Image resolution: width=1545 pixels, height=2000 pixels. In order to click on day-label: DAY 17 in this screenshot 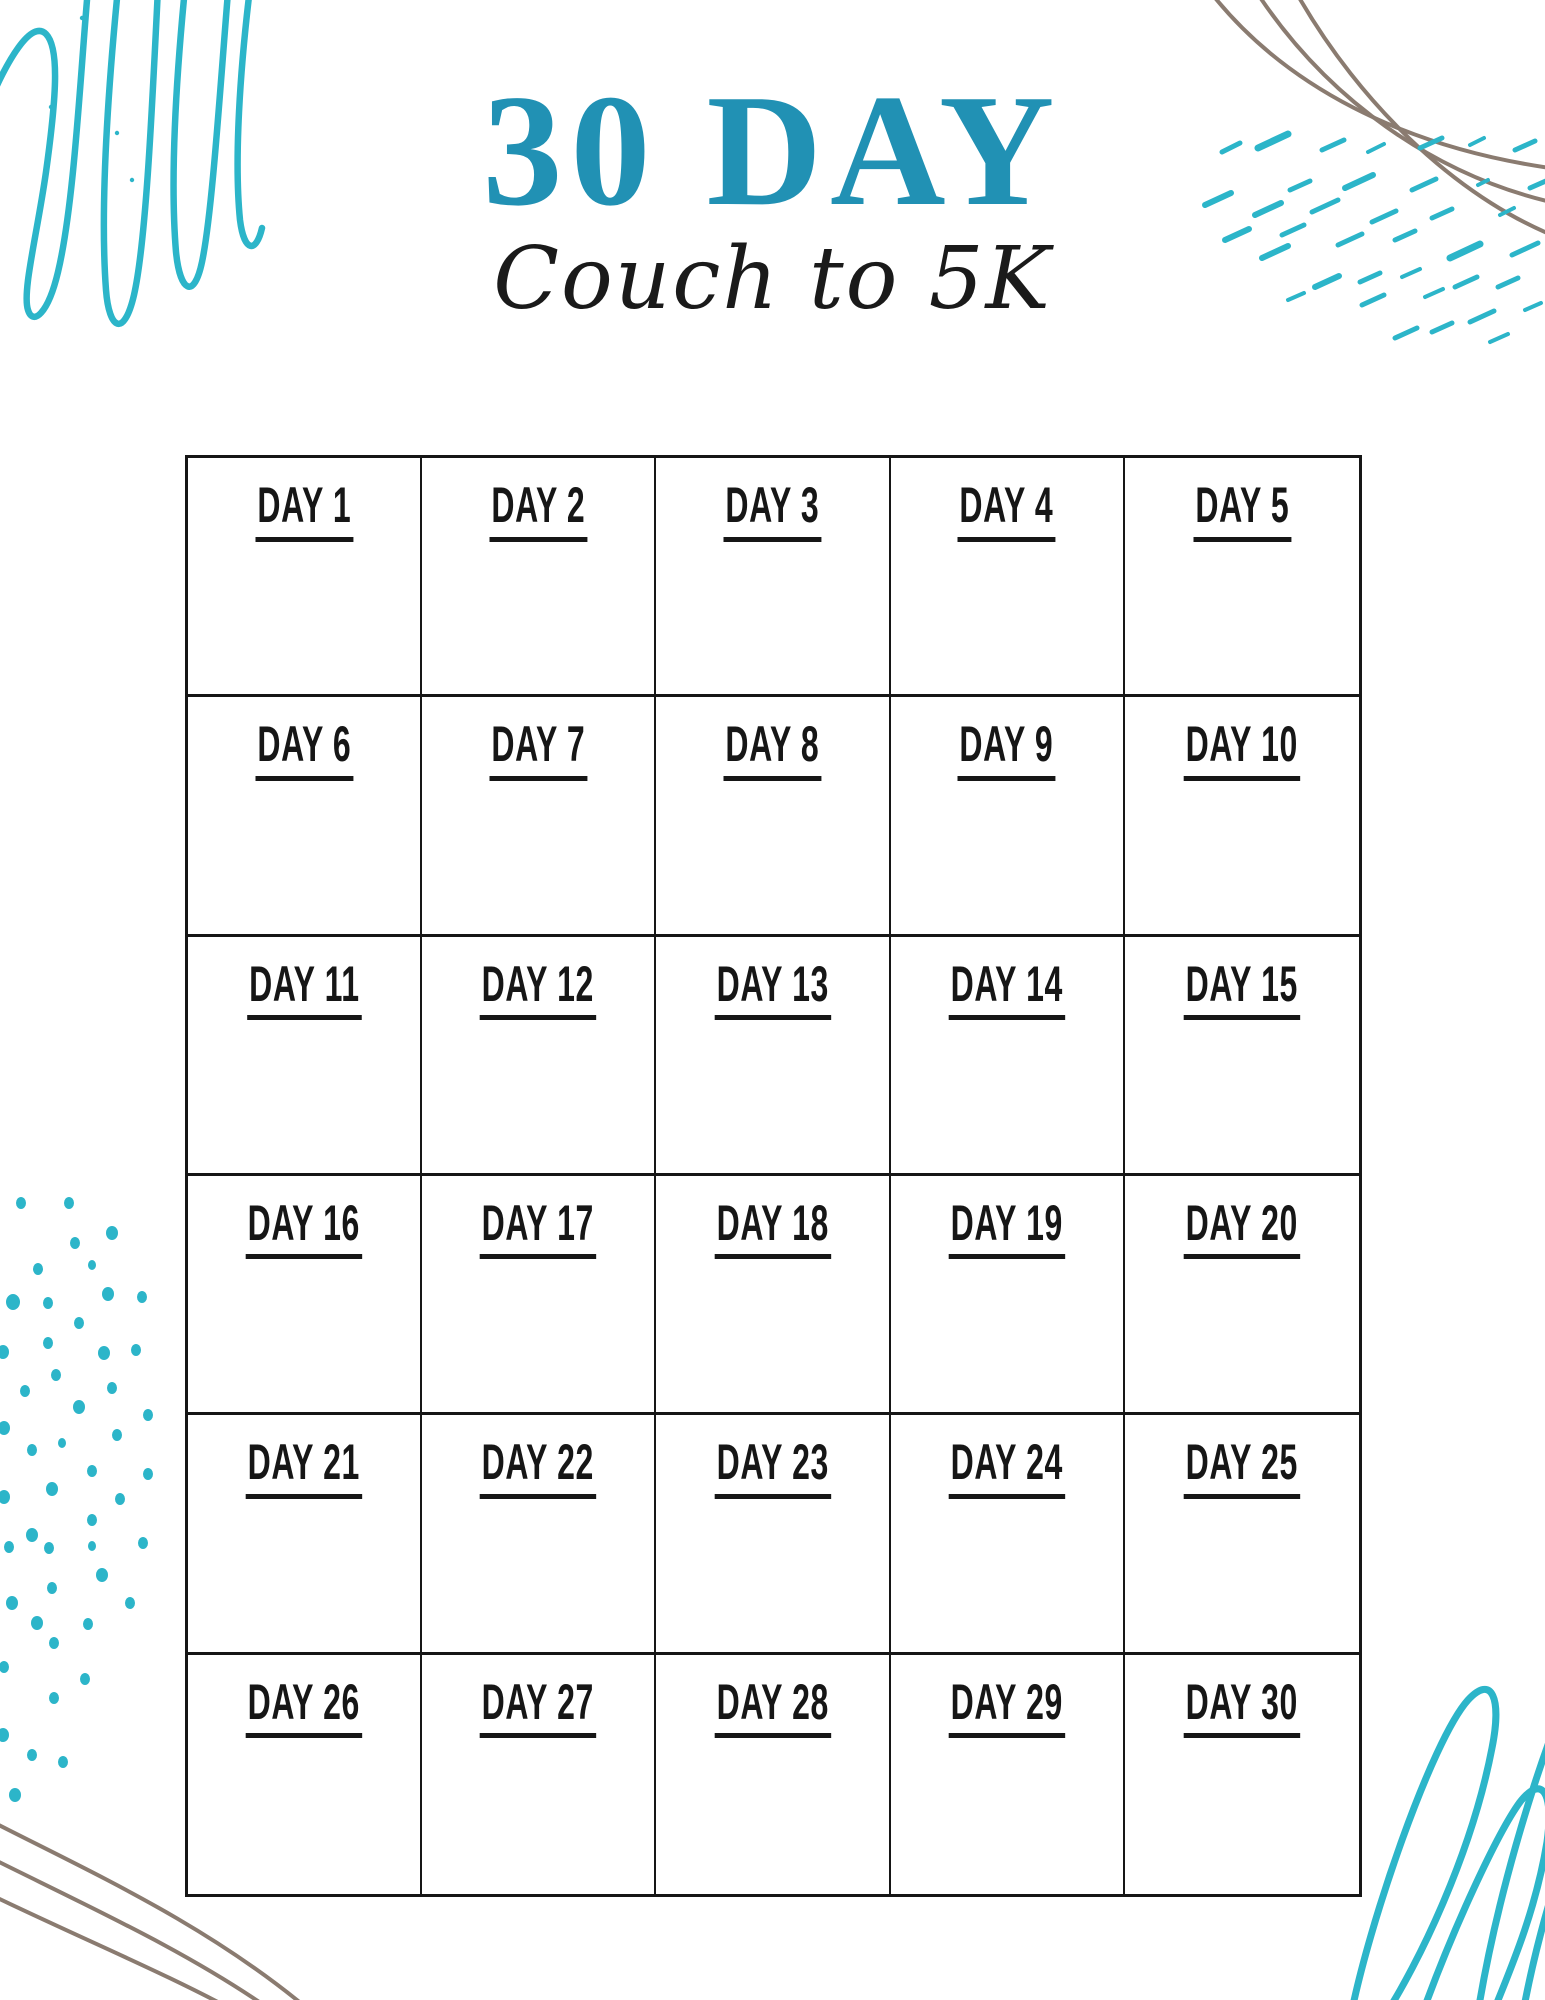, I will do `click(538, 1229)`.